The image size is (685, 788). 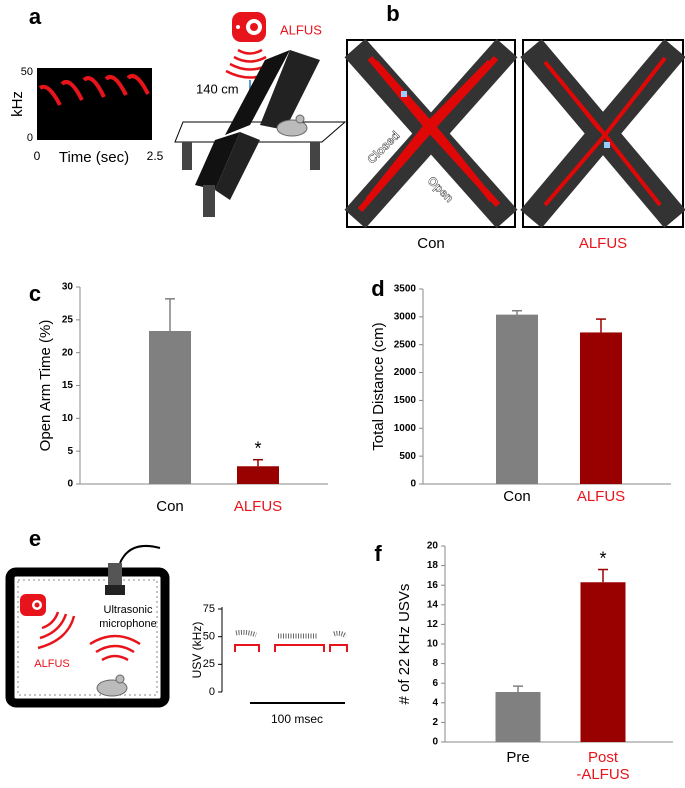 I want to click on y-tick-label: 2500, so click(x=405, y=344).